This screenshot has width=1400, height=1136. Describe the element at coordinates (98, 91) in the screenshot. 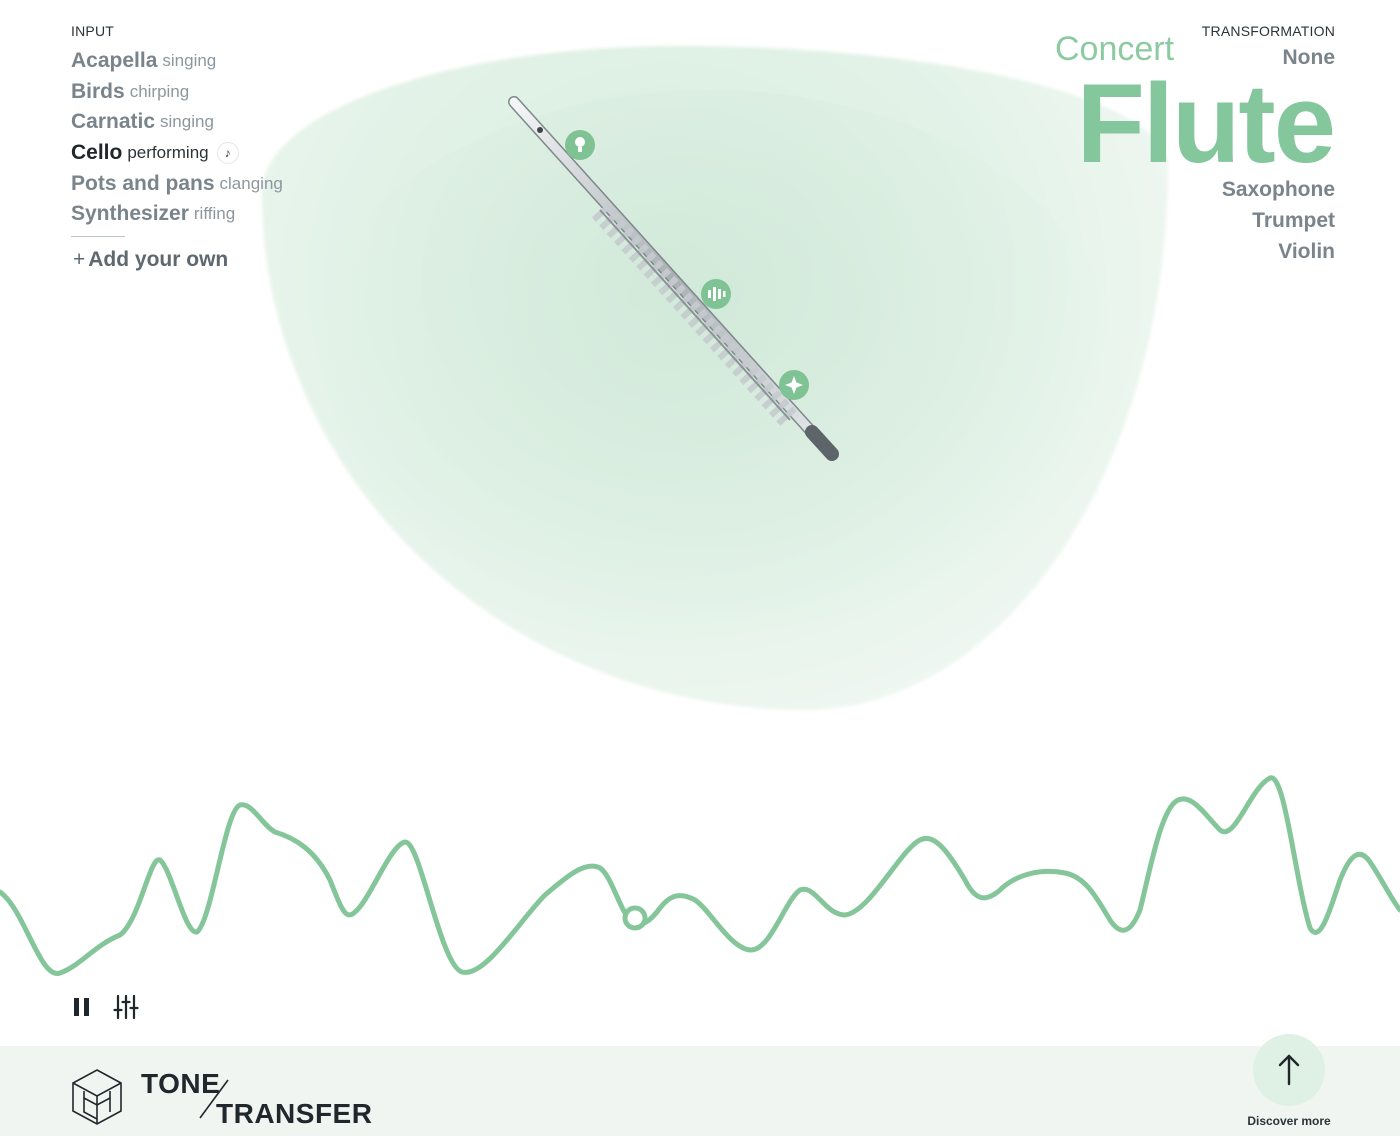

I see `input-item-name: Birds` at that location.